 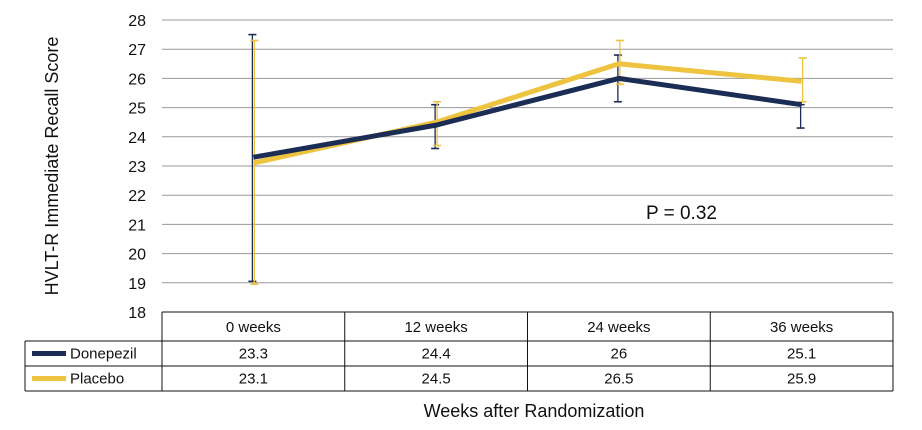 What do you see at coordinates (103, 354) in the screenshot?
I see `legend-label: Donepezil` at bounding box center [103, 354].